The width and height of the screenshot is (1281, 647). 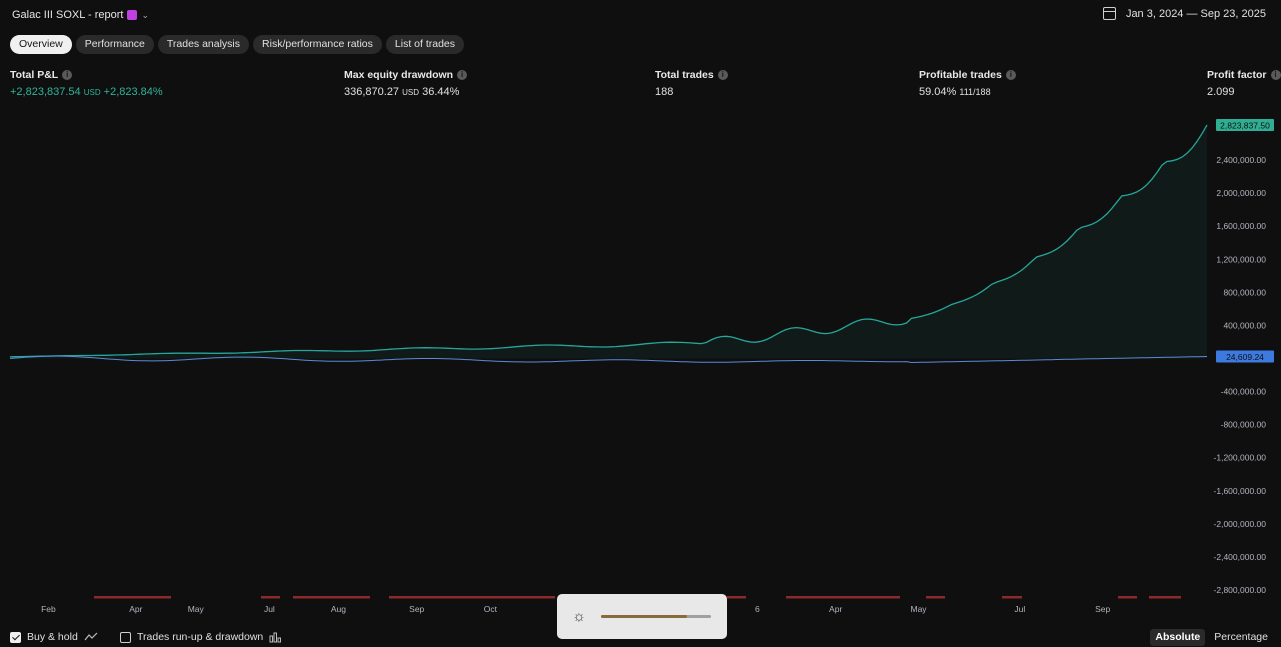 What do you see at coordinates (1241, 226) in the screenshot?
I see `y-tick-label: 1,600,000.00` at bounding box center [1241, 226].